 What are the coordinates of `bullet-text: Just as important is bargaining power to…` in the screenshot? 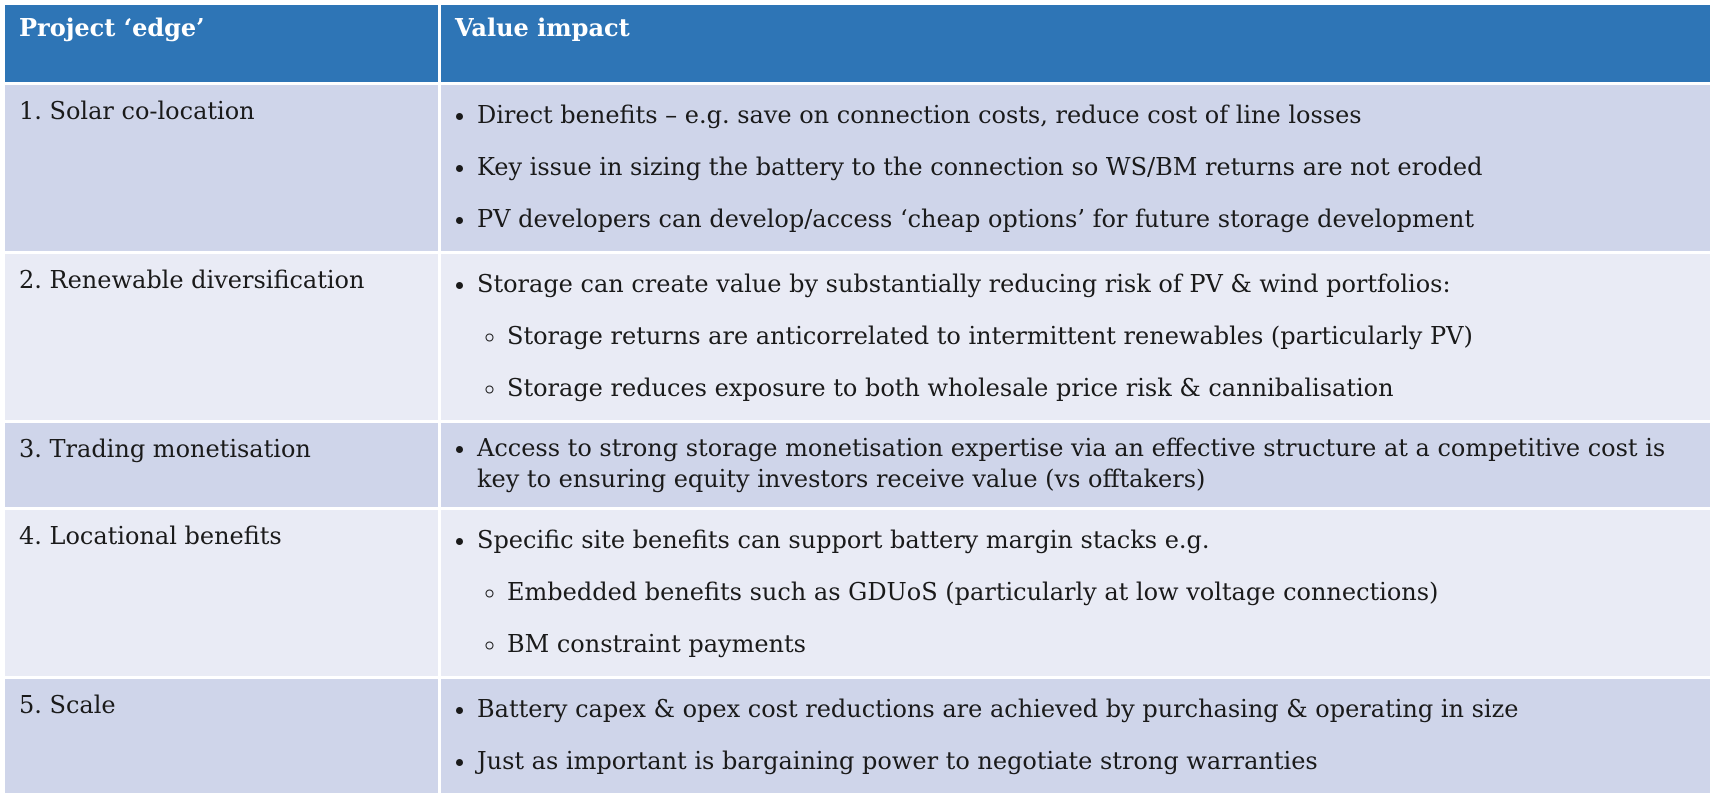 It's located at (897, 761).